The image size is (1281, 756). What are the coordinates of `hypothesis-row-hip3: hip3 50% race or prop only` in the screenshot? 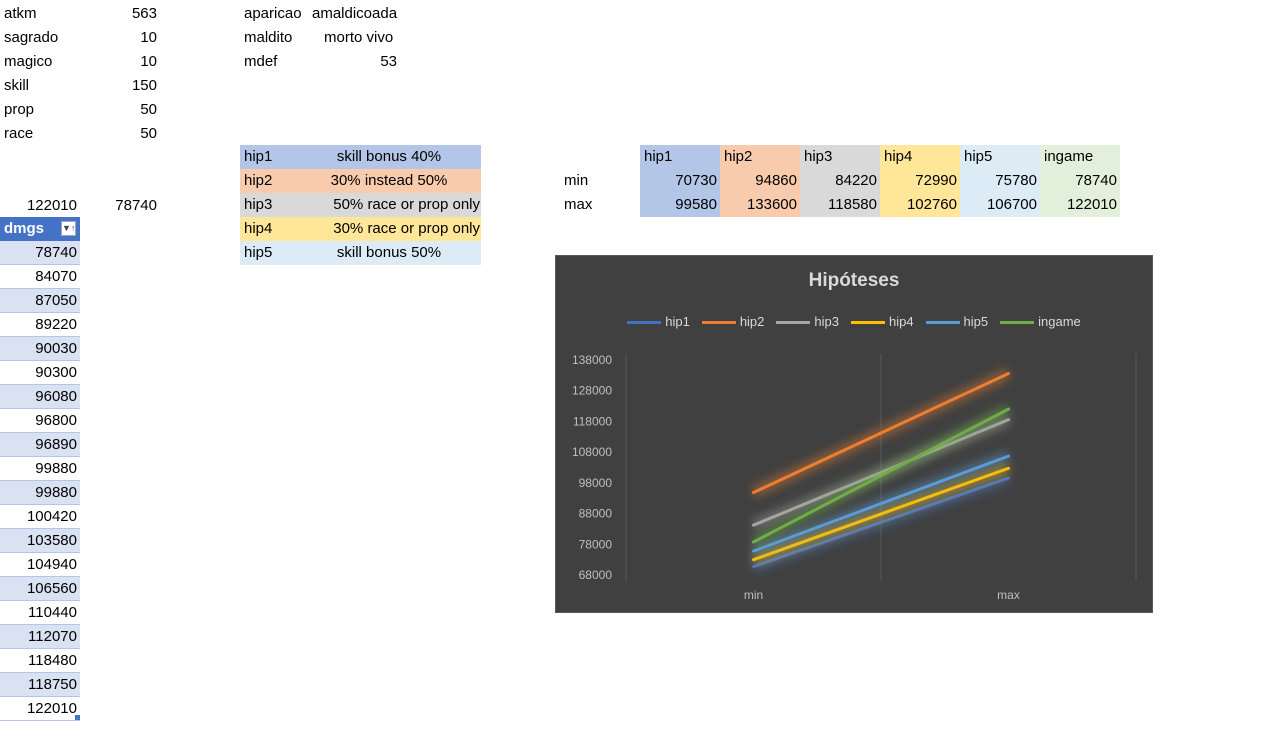 It's located at (360, 205).